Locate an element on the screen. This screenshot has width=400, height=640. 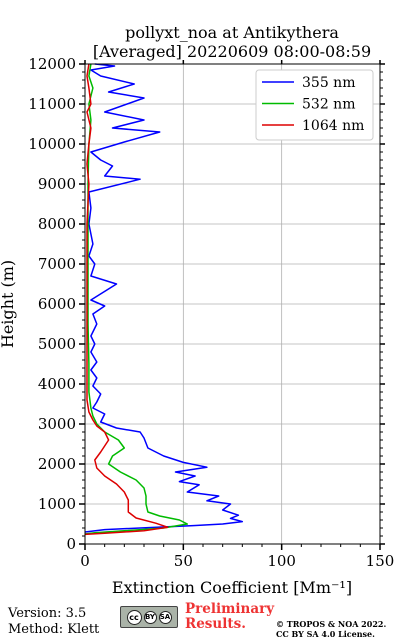
y-tick-label: 2000 is located at coordinates (57, 464).